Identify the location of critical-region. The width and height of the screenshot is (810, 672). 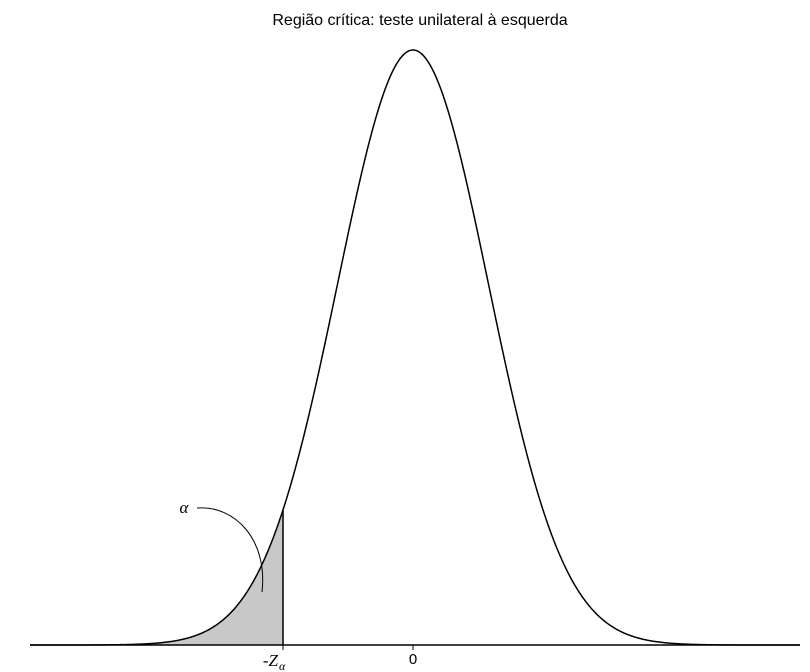
(156, 577).